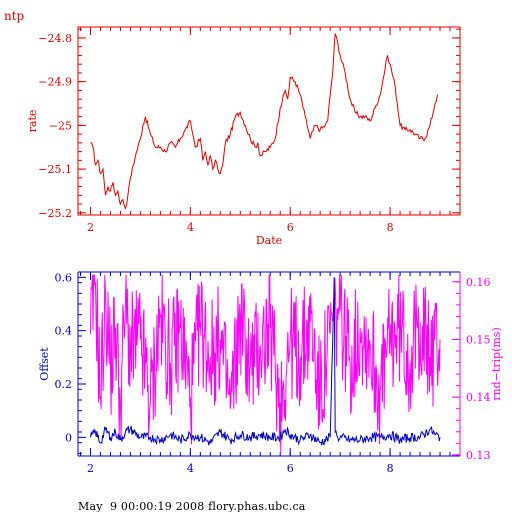 The height and width of the screenshot is (512, 512). I want to click on offset-y-axis-label: Offset, so click(44, 364).